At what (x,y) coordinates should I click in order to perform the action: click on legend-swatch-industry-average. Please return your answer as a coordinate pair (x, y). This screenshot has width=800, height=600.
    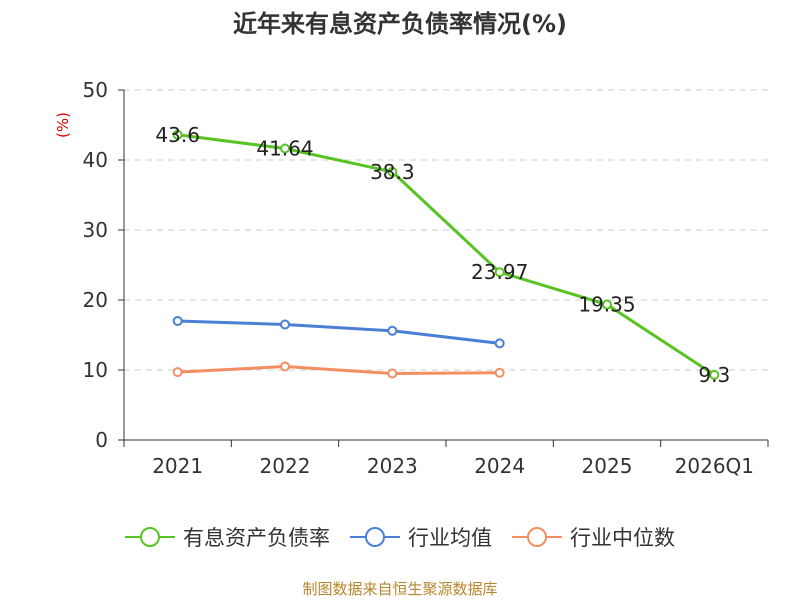
    Looking at the image, I should click on (375, 537).